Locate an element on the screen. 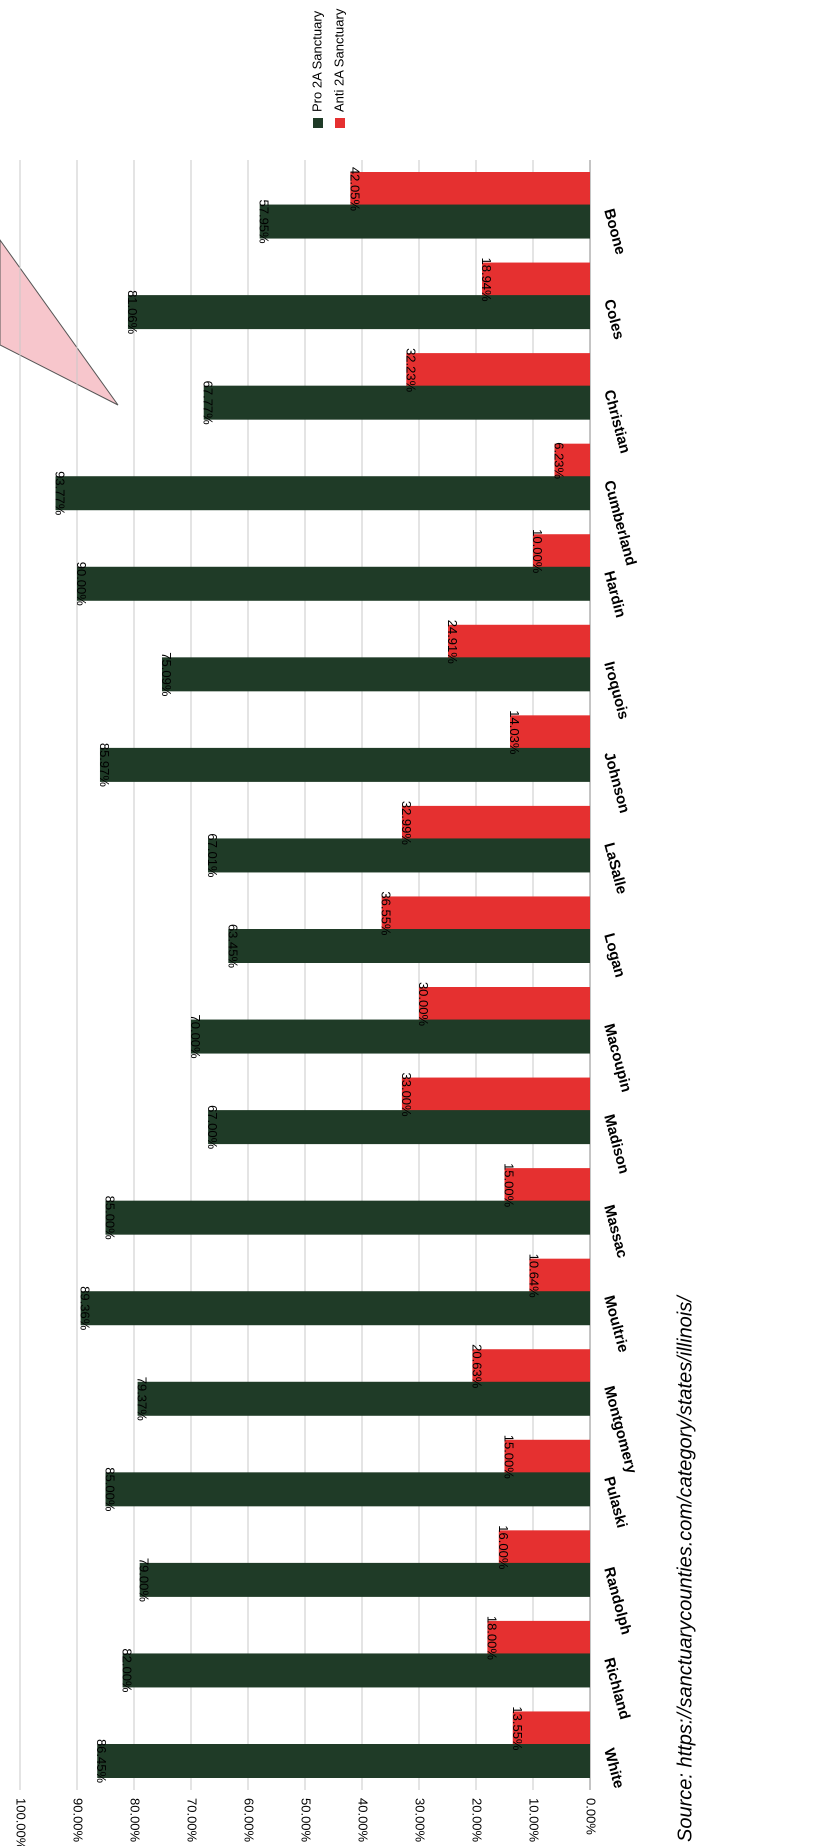  bar-pro-boone is located at coordinates (424, 221).